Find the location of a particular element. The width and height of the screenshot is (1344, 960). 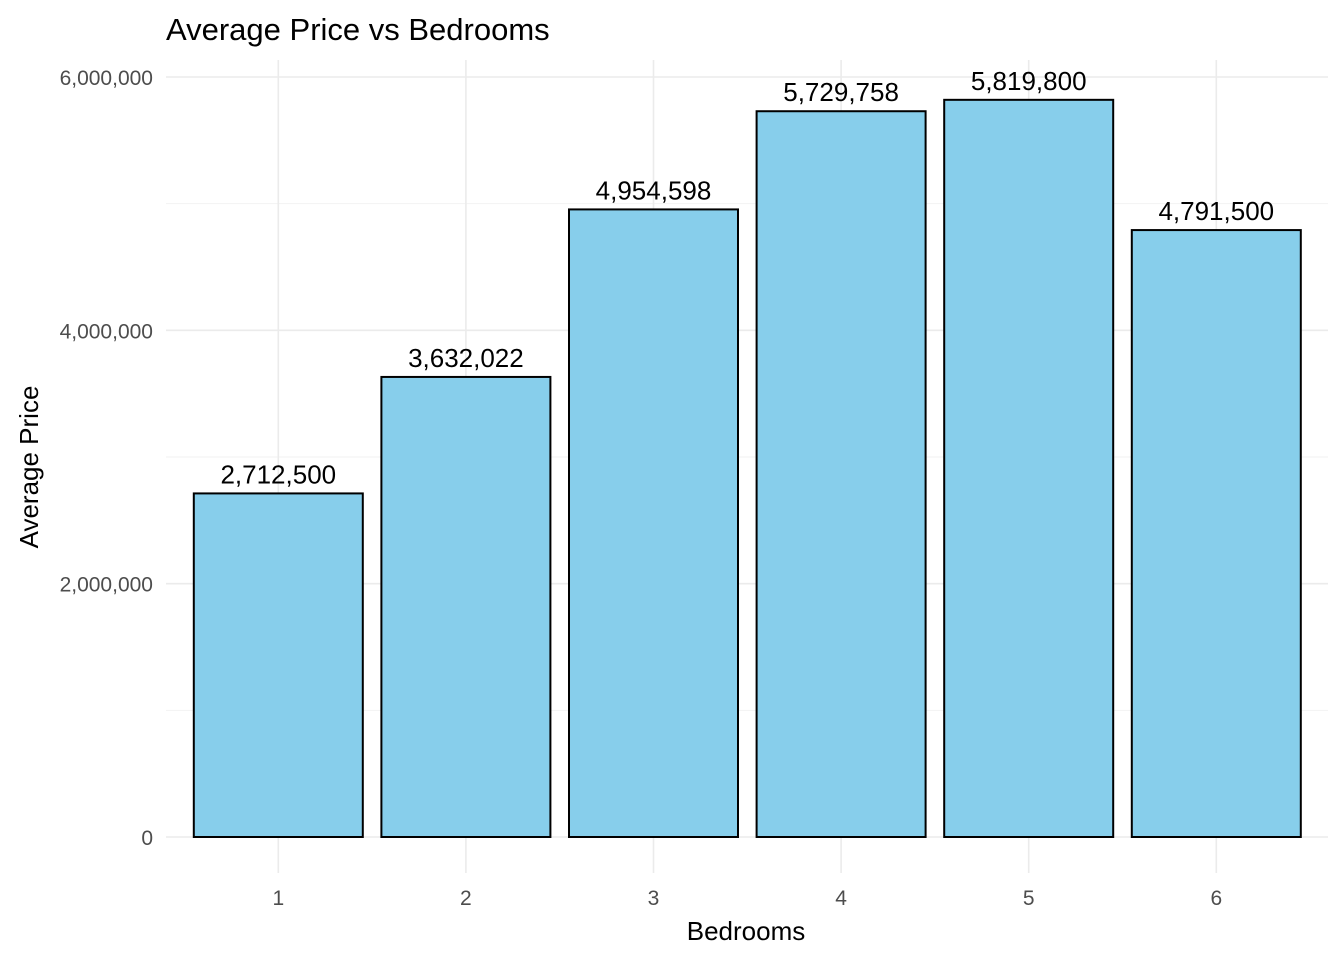

y-tick-label: 2,000,000 is located at coordinates (106, 585).